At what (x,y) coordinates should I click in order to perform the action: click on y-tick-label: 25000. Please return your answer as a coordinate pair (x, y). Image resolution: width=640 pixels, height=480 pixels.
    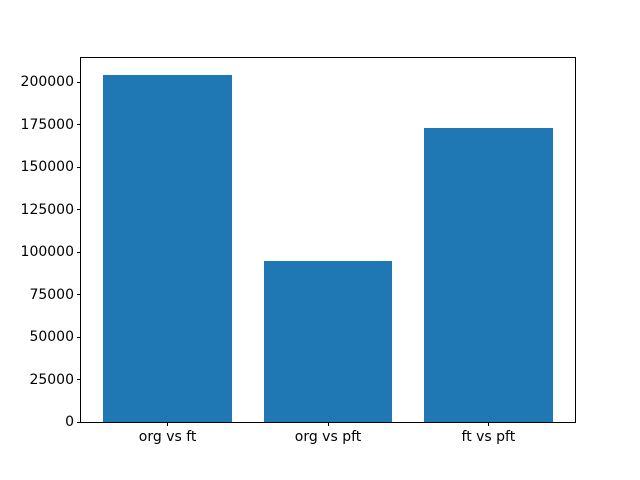
    Looking at the image, I should click on (51, 379).